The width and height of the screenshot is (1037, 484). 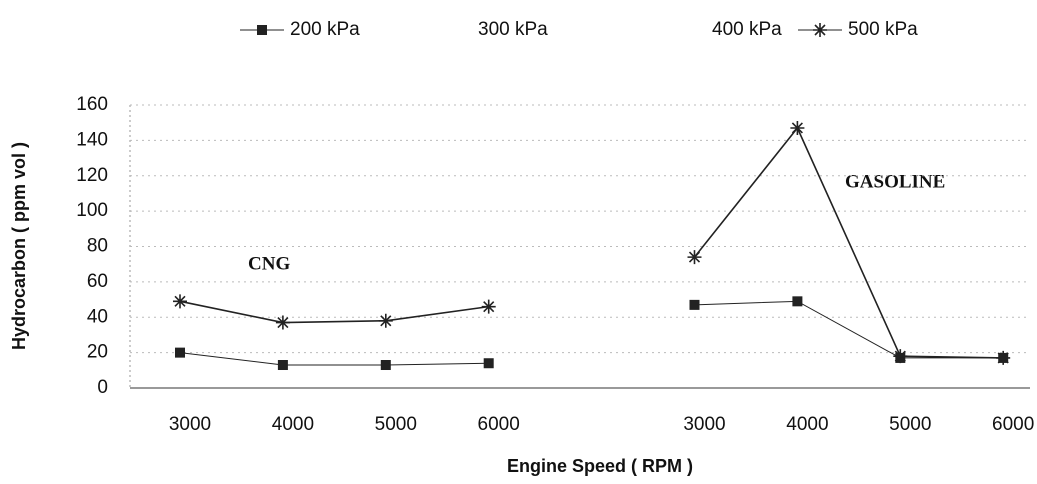 I want to click on y-axis-label: Hydrocarbon ( ppm vol ), so click(x=19, y=246).